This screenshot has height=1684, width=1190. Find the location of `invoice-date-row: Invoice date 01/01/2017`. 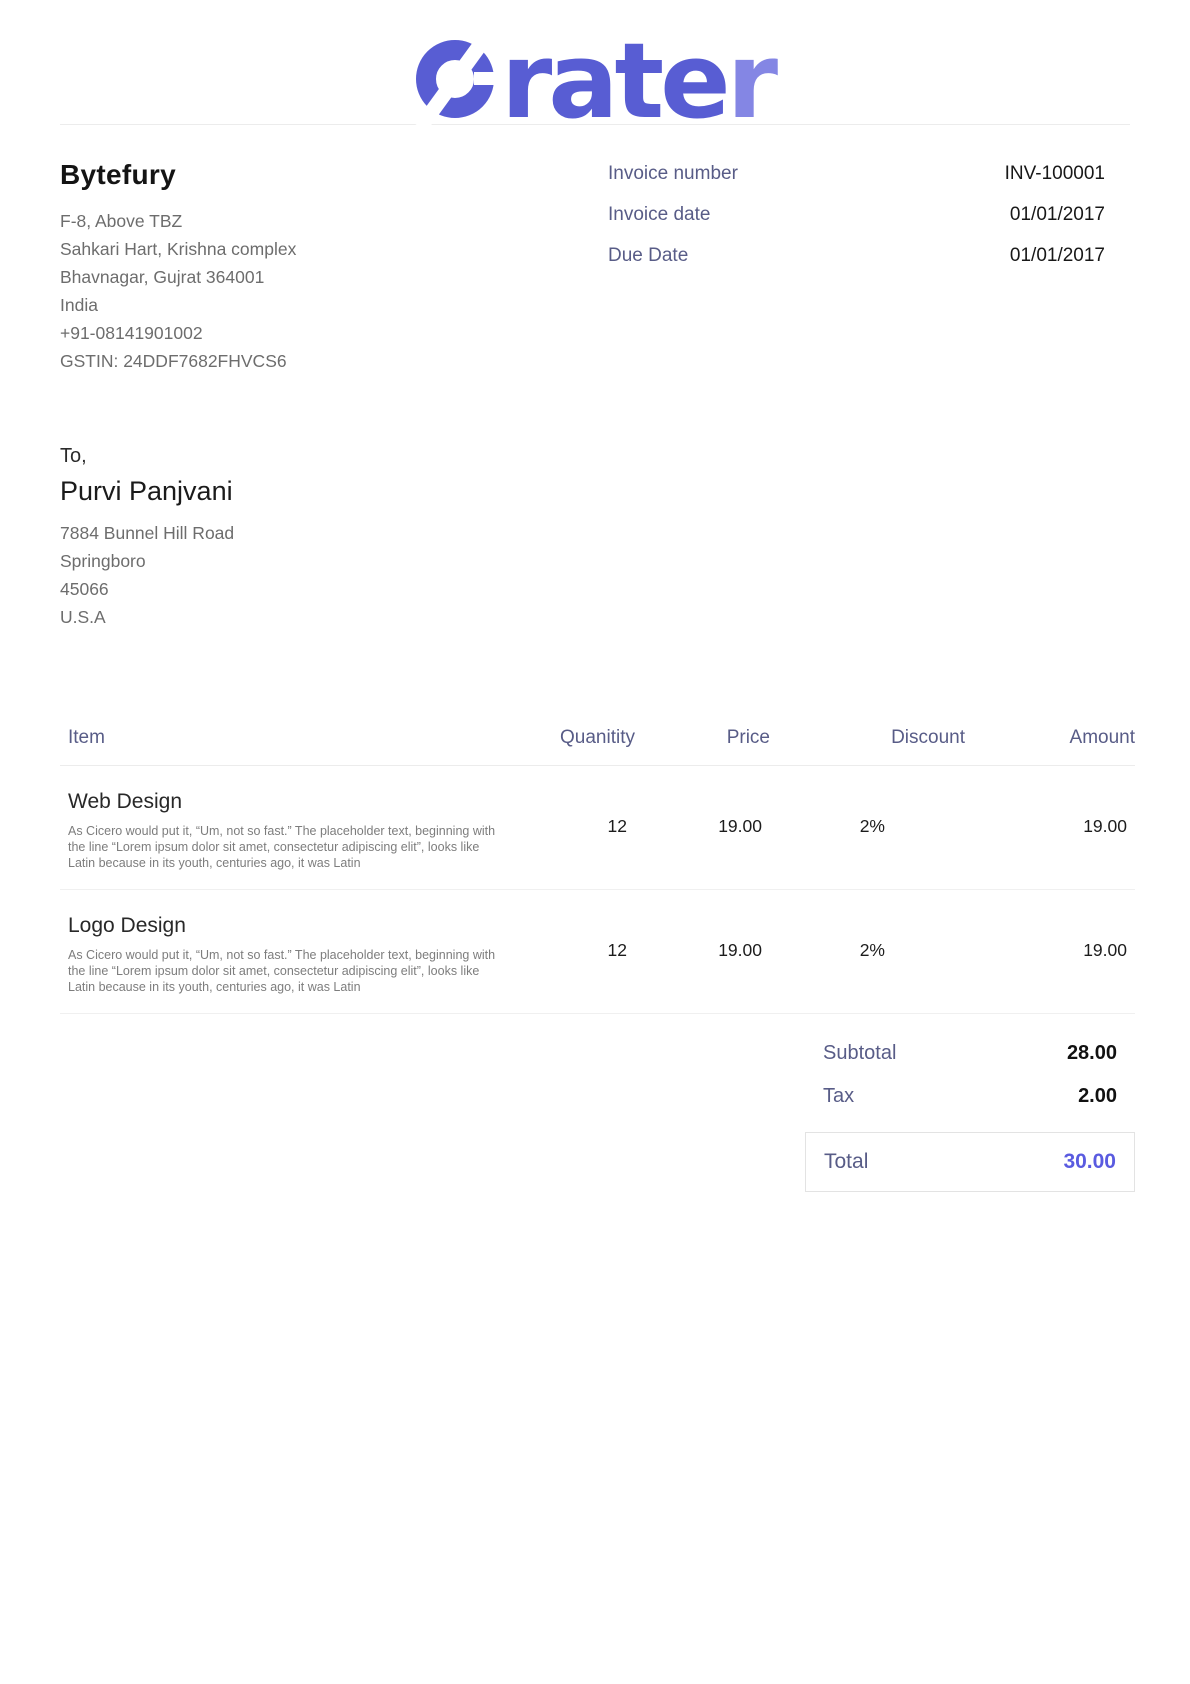

invoice-date-row: Invoice date 01/01/2017 is located at coordinates (856, 214).